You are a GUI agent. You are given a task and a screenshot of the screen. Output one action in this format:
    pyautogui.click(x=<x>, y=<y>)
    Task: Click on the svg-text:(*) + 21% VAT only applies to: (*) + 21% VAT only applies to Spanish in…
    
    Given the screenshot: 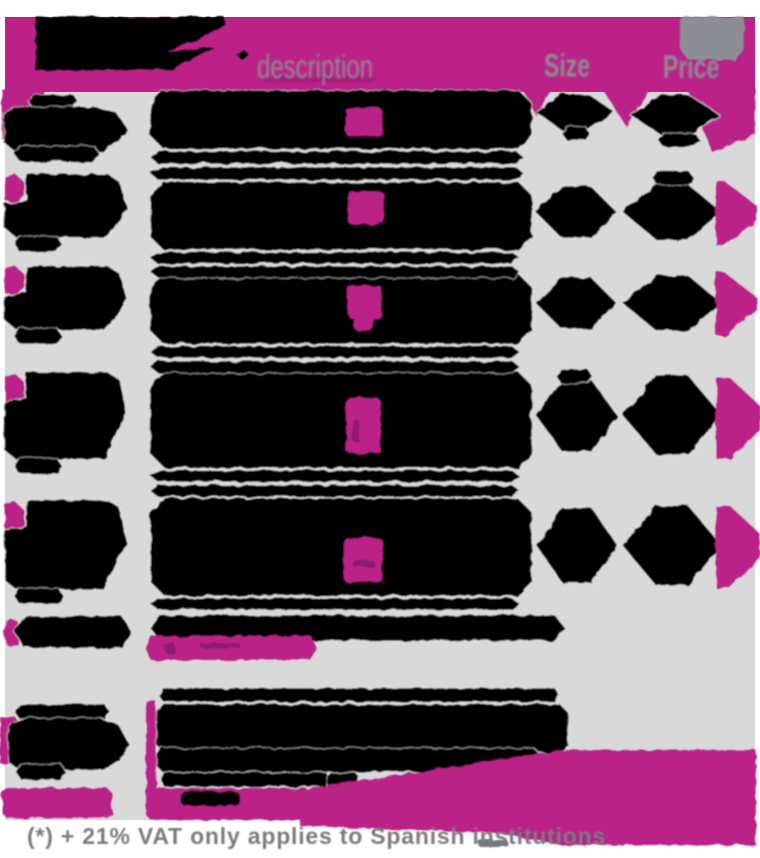 What is the action you would take?
    pyautogui.click(x=316, y=836)
    